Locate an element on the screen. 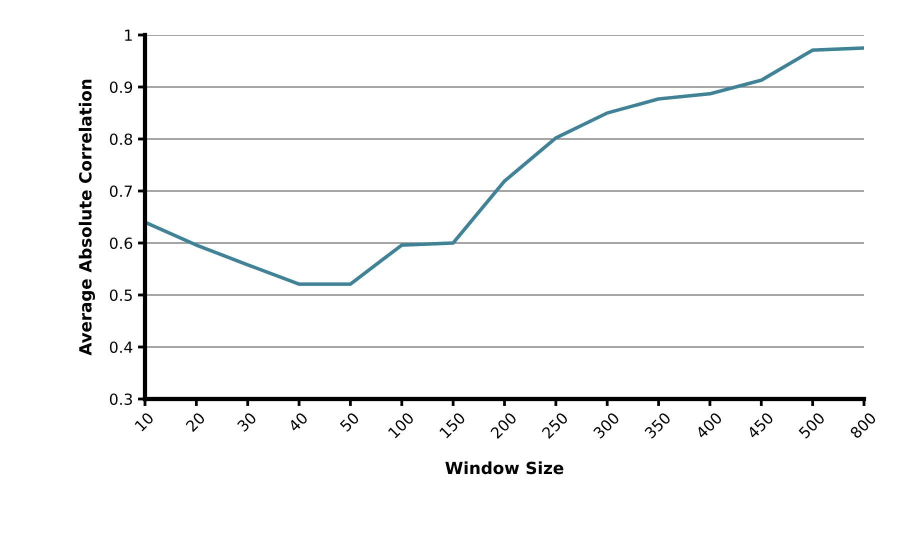 The image size is (910, 550). x-tick-label: 800 is located at coordinates (863, 426).